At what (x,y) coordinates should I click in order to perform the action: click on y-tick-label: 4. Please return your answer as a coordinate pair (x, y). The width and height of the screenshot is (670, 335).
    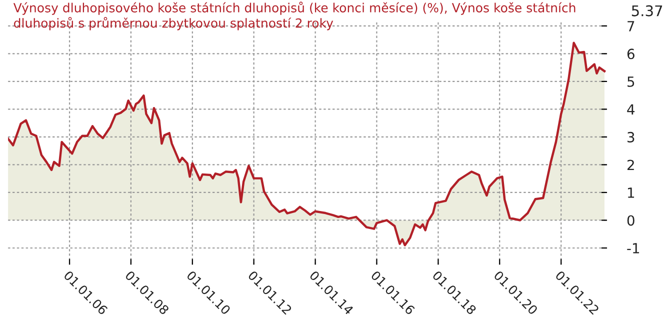
    Looking at the image, I should click on (631, 109).